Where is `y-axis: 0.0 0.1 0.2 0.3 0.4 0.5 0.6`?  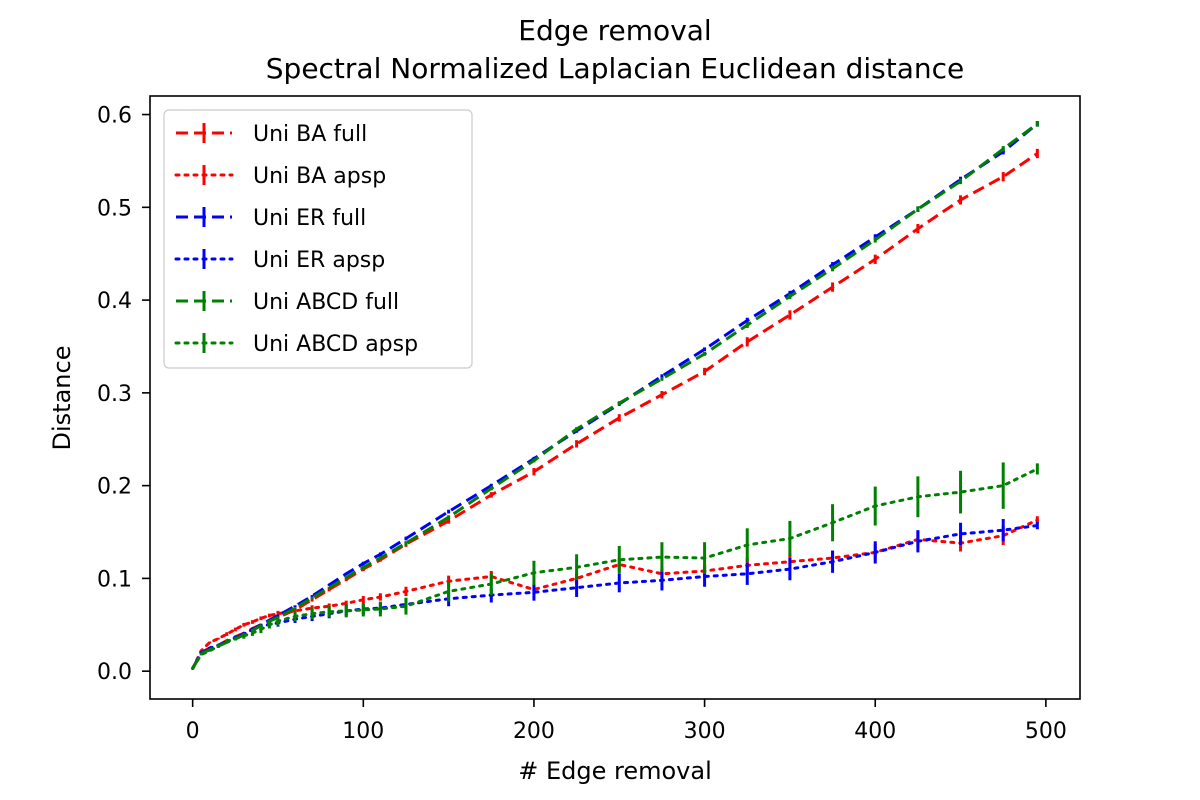
y-axis: 0.0 0.1 0.2 0.3 0.4 0.5 0.6 is located at coordinates (123, 394).